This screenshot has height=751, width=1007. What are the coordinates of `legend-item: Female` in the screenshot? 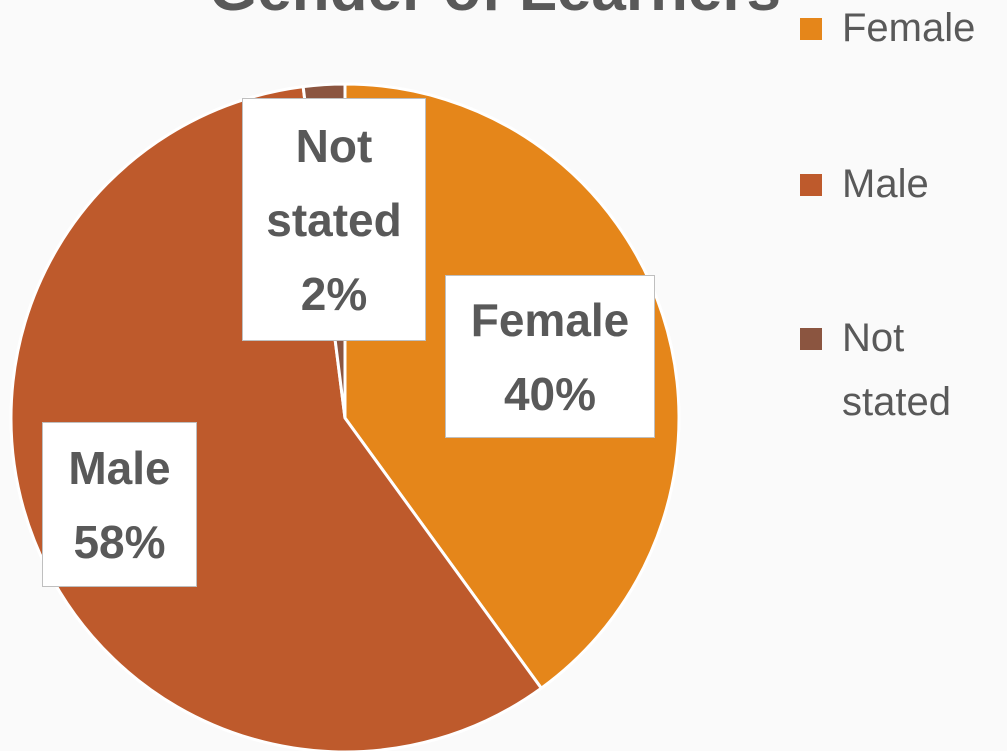 It's located at (903, 30).